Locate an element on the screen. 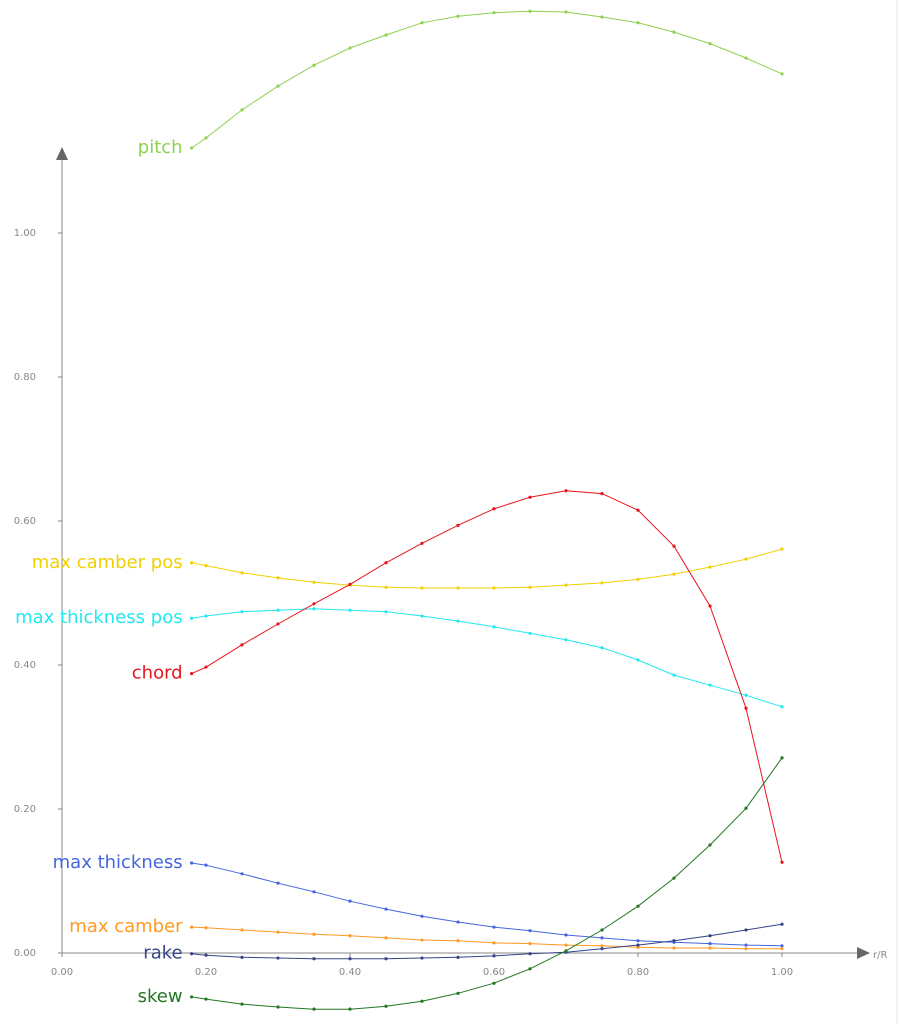 The image size is (900, 1024). y-tick-label: 0.80 is located at coordinates (25, 377).